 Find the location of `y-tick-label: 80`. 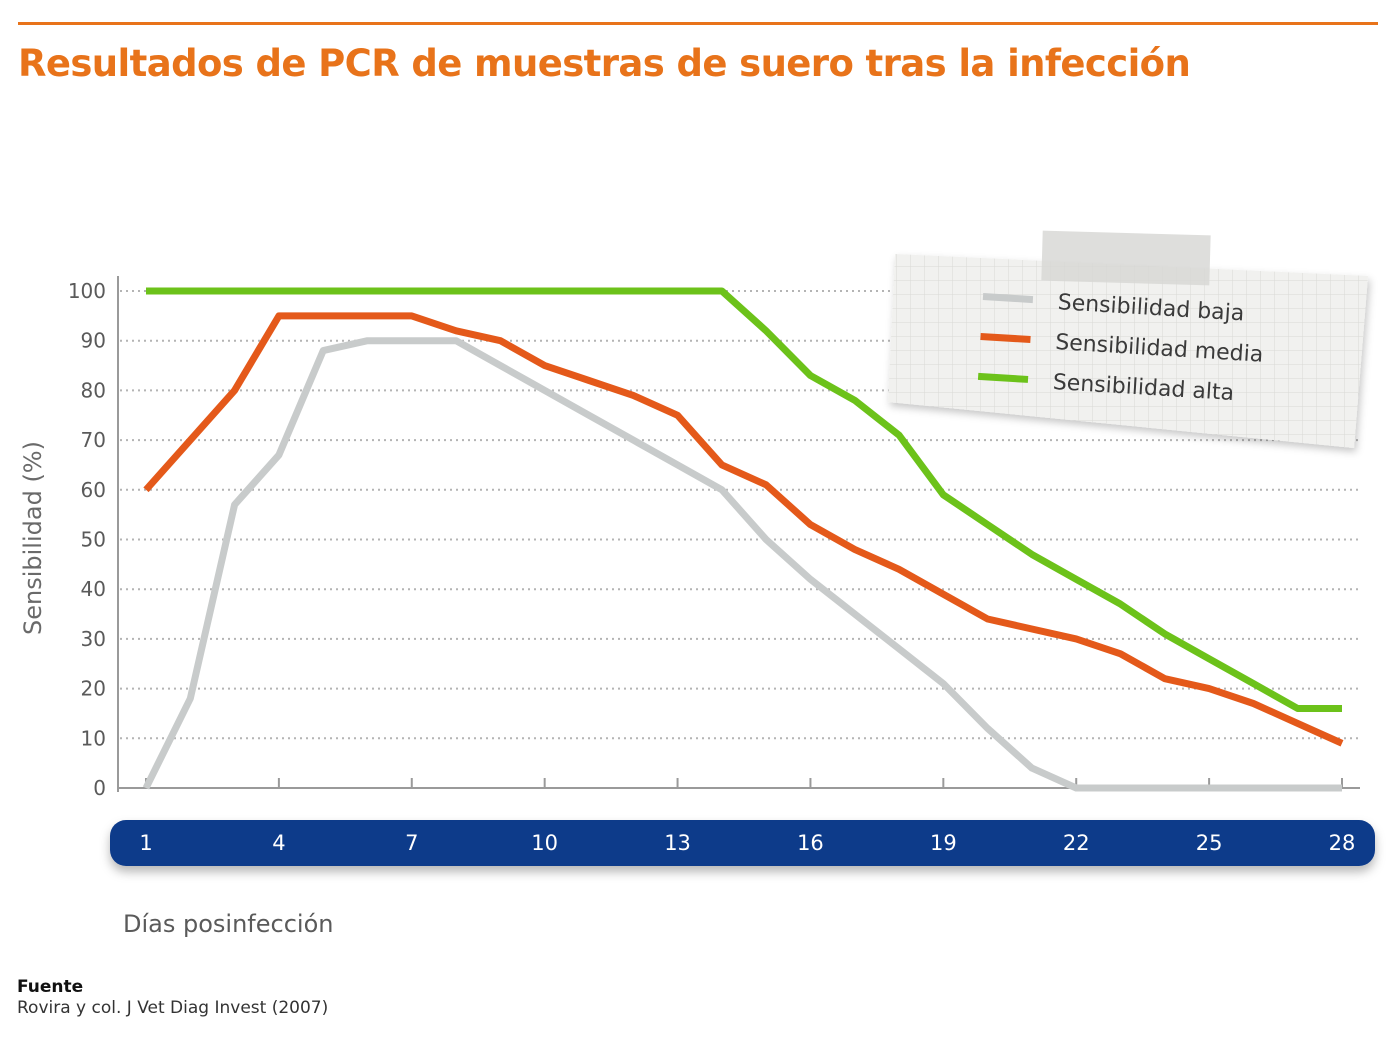

y-tick-label: 80 is located at coordinates (93, 390).